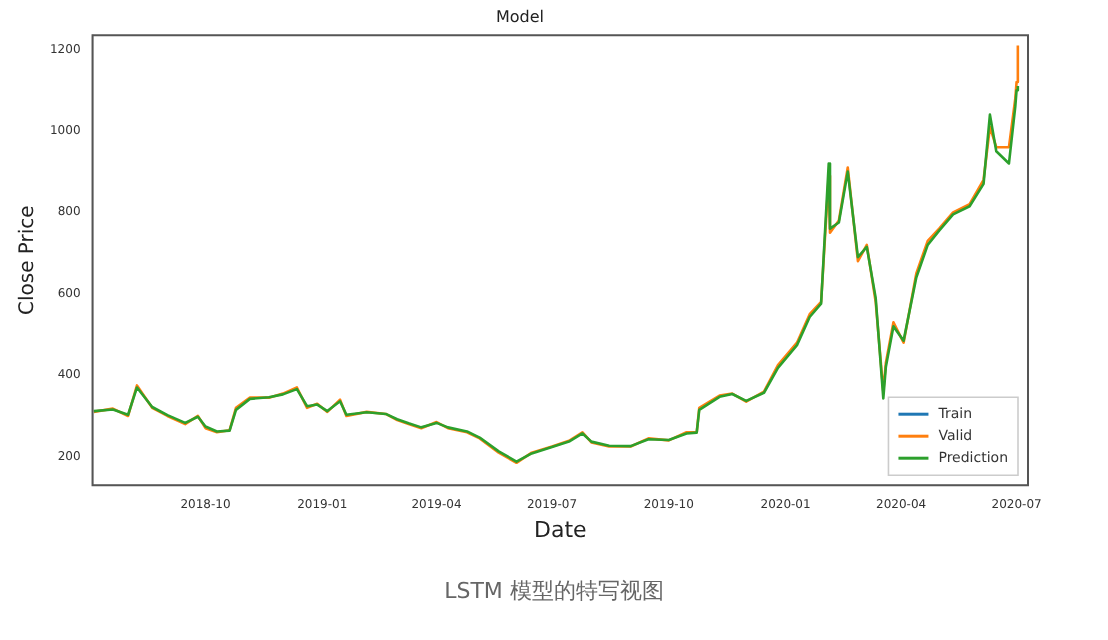 Image resolution: width=1108 pixels, height=640 pixels. What do you see at coordinates (554, 591) in the screenshot?
I see `text: LSTM 模型的特写视图` at bounding box center [554, 591].